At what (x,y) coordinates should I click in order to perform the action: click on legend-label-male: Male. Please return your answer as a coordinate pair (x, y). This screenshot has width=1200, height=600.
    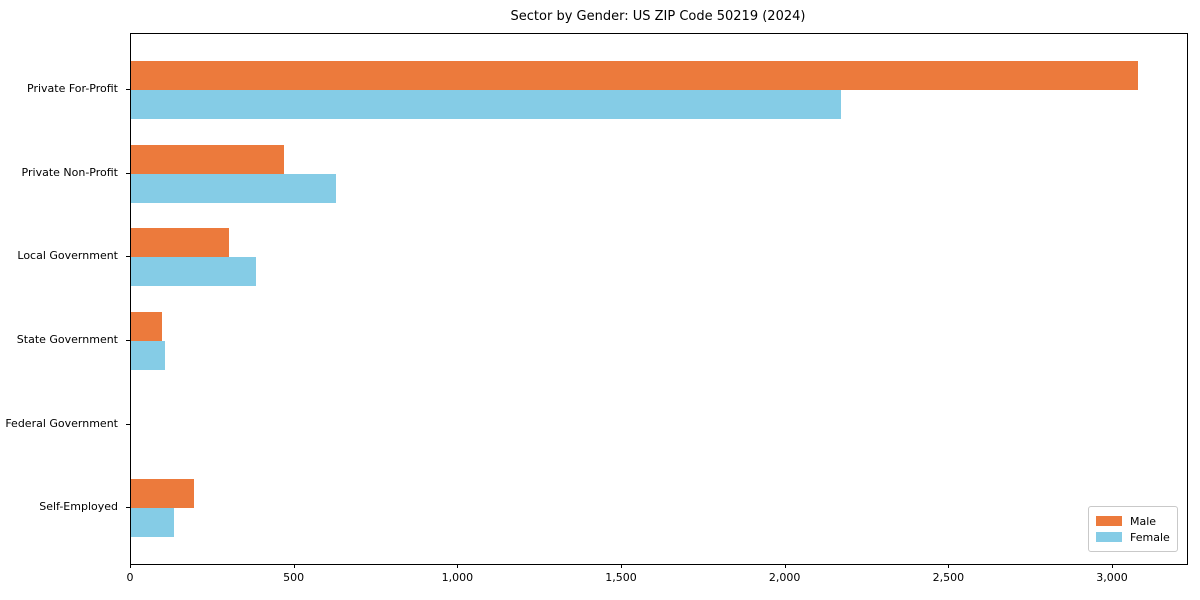
    Looking at the image, I should click on (1143, 521).